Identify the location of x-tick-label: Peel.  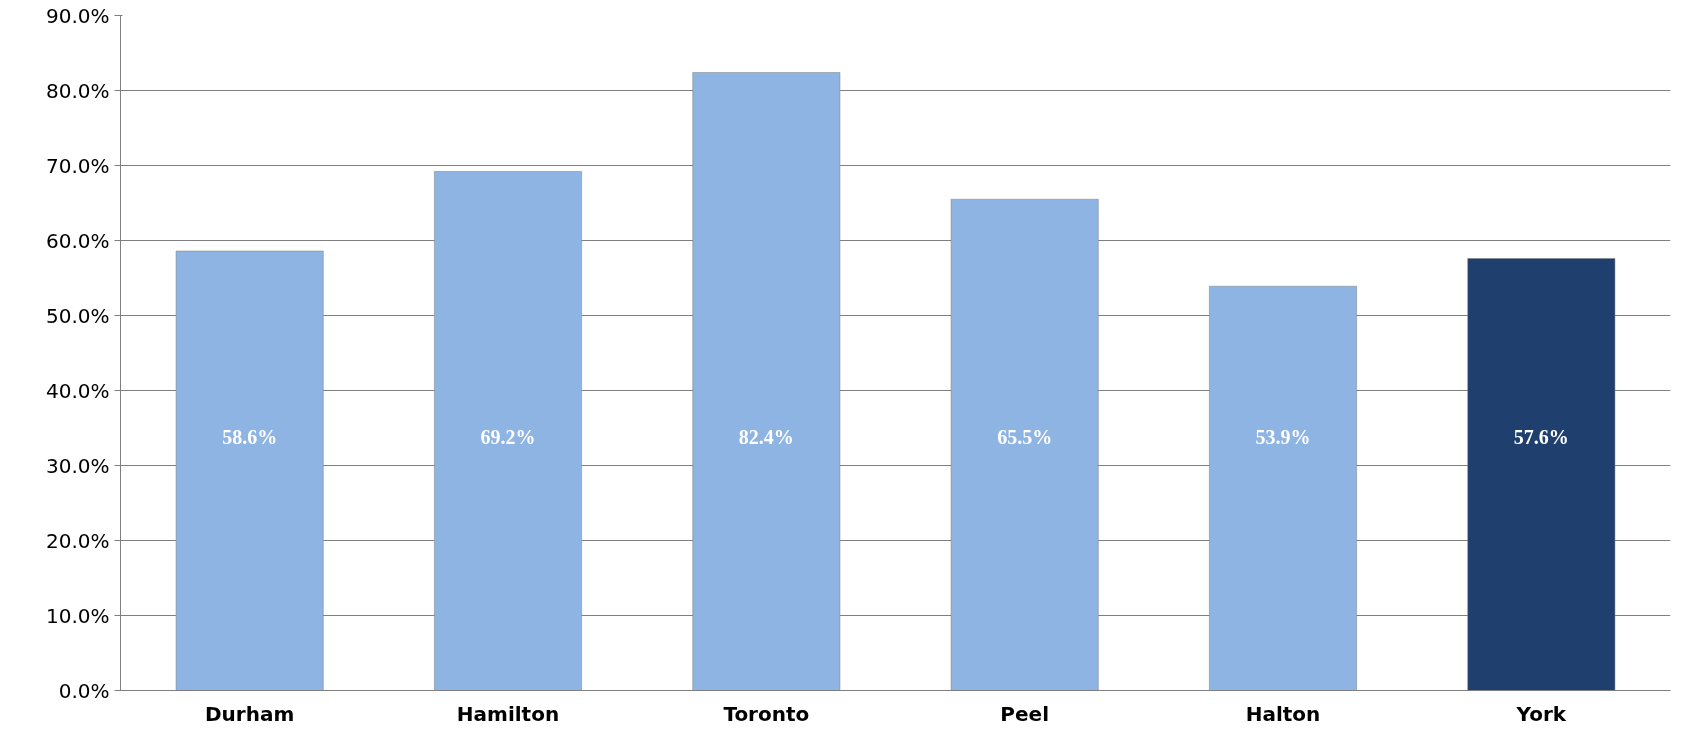
(1024, 713).